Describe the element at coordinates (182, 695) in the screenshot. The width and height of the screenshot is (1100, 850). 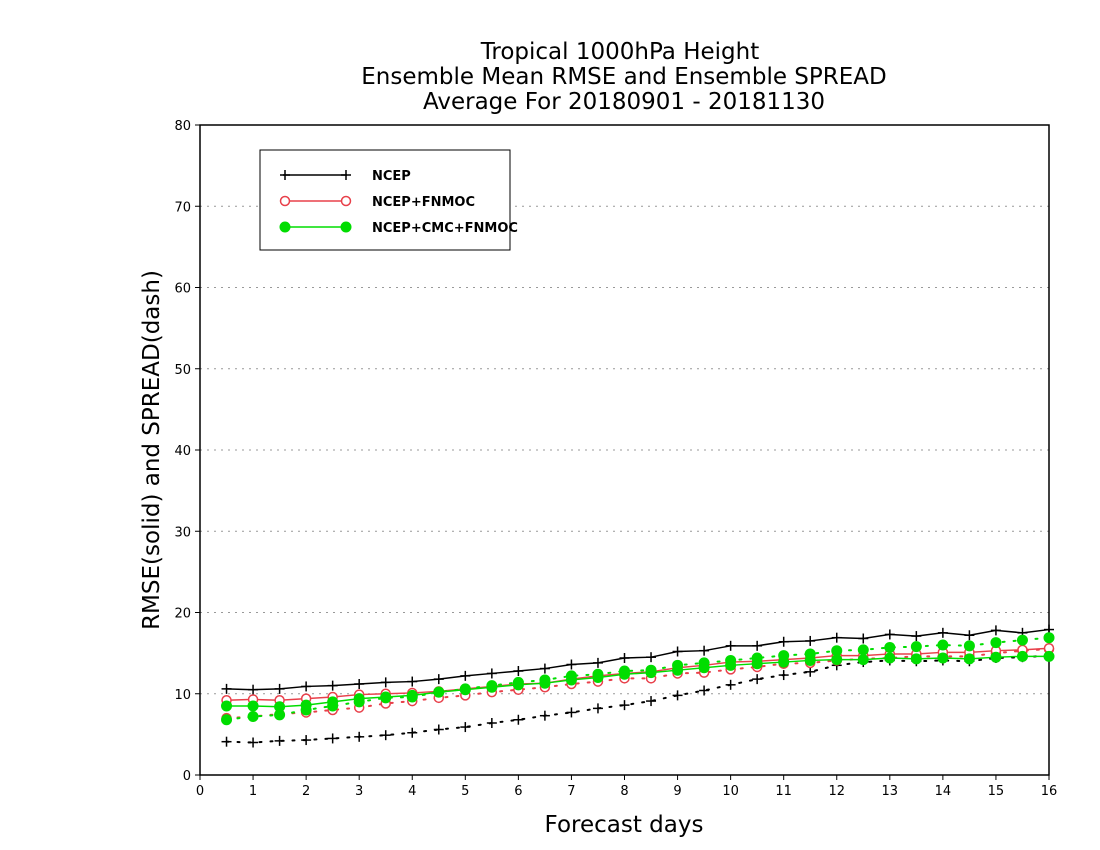
I see `y-tick-label: 10` at that location.